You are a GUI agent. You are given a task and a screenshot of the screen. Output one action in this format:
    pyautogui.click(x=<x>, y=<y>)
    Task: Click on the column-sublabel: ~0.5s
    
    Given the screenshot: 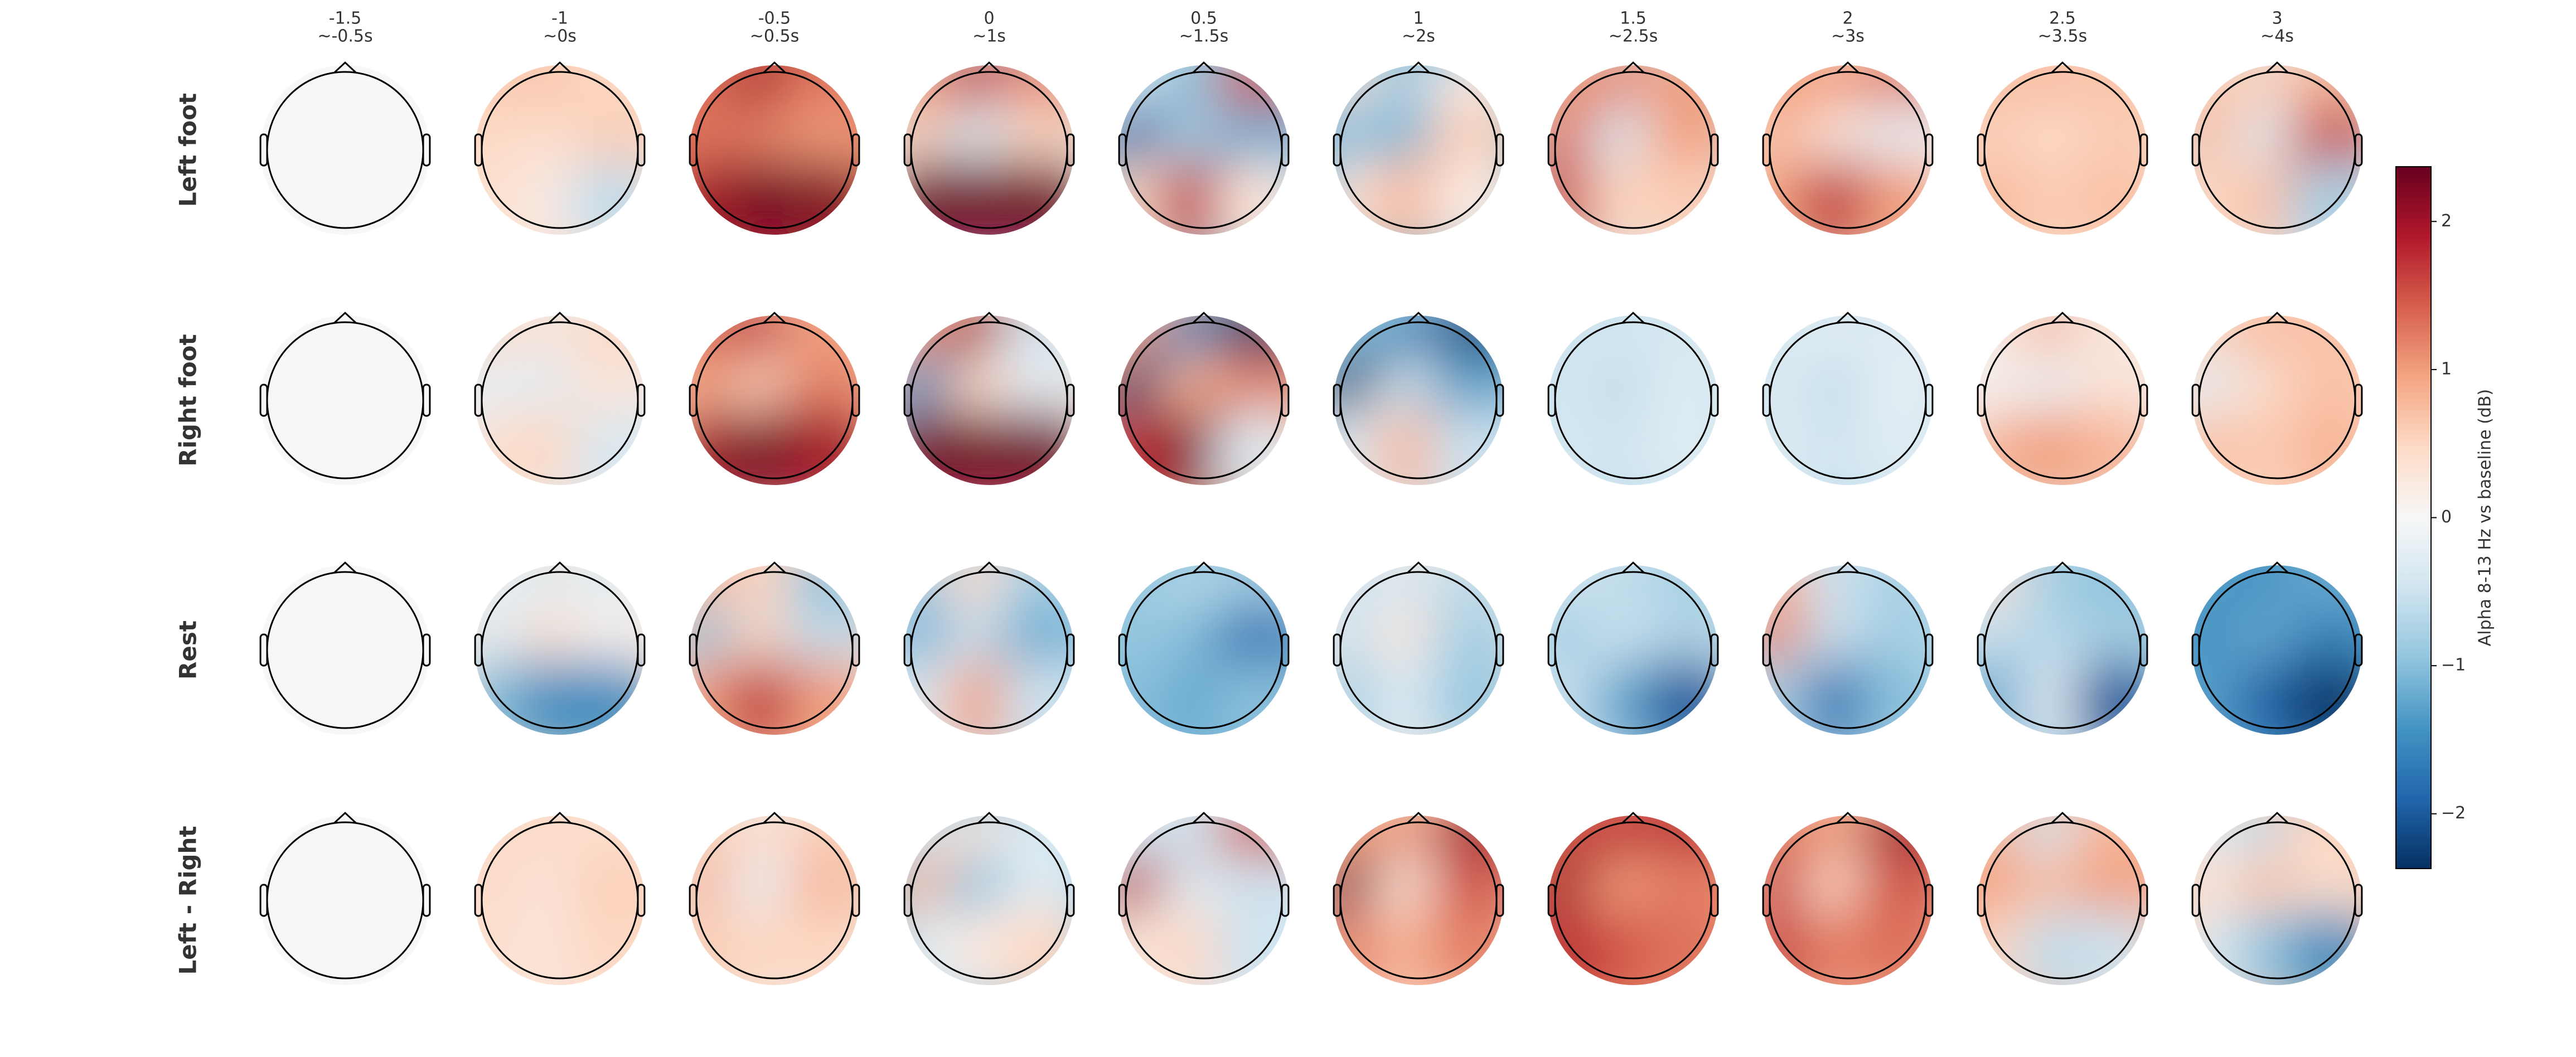 What is the action you would take?
    pyautogui.click(x=774, y=36)
    